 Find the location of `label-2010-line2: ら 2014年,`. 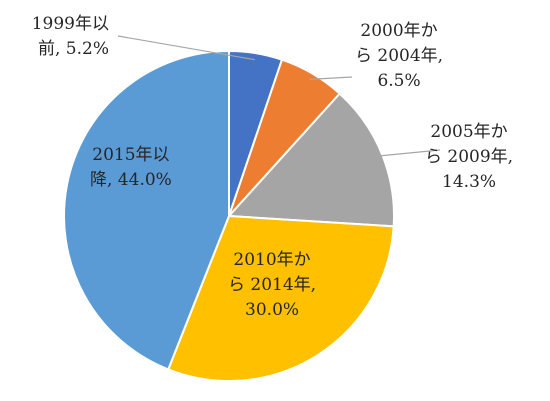

label-2010-line2: ら 2014年, is located at coordinates (272, 285).